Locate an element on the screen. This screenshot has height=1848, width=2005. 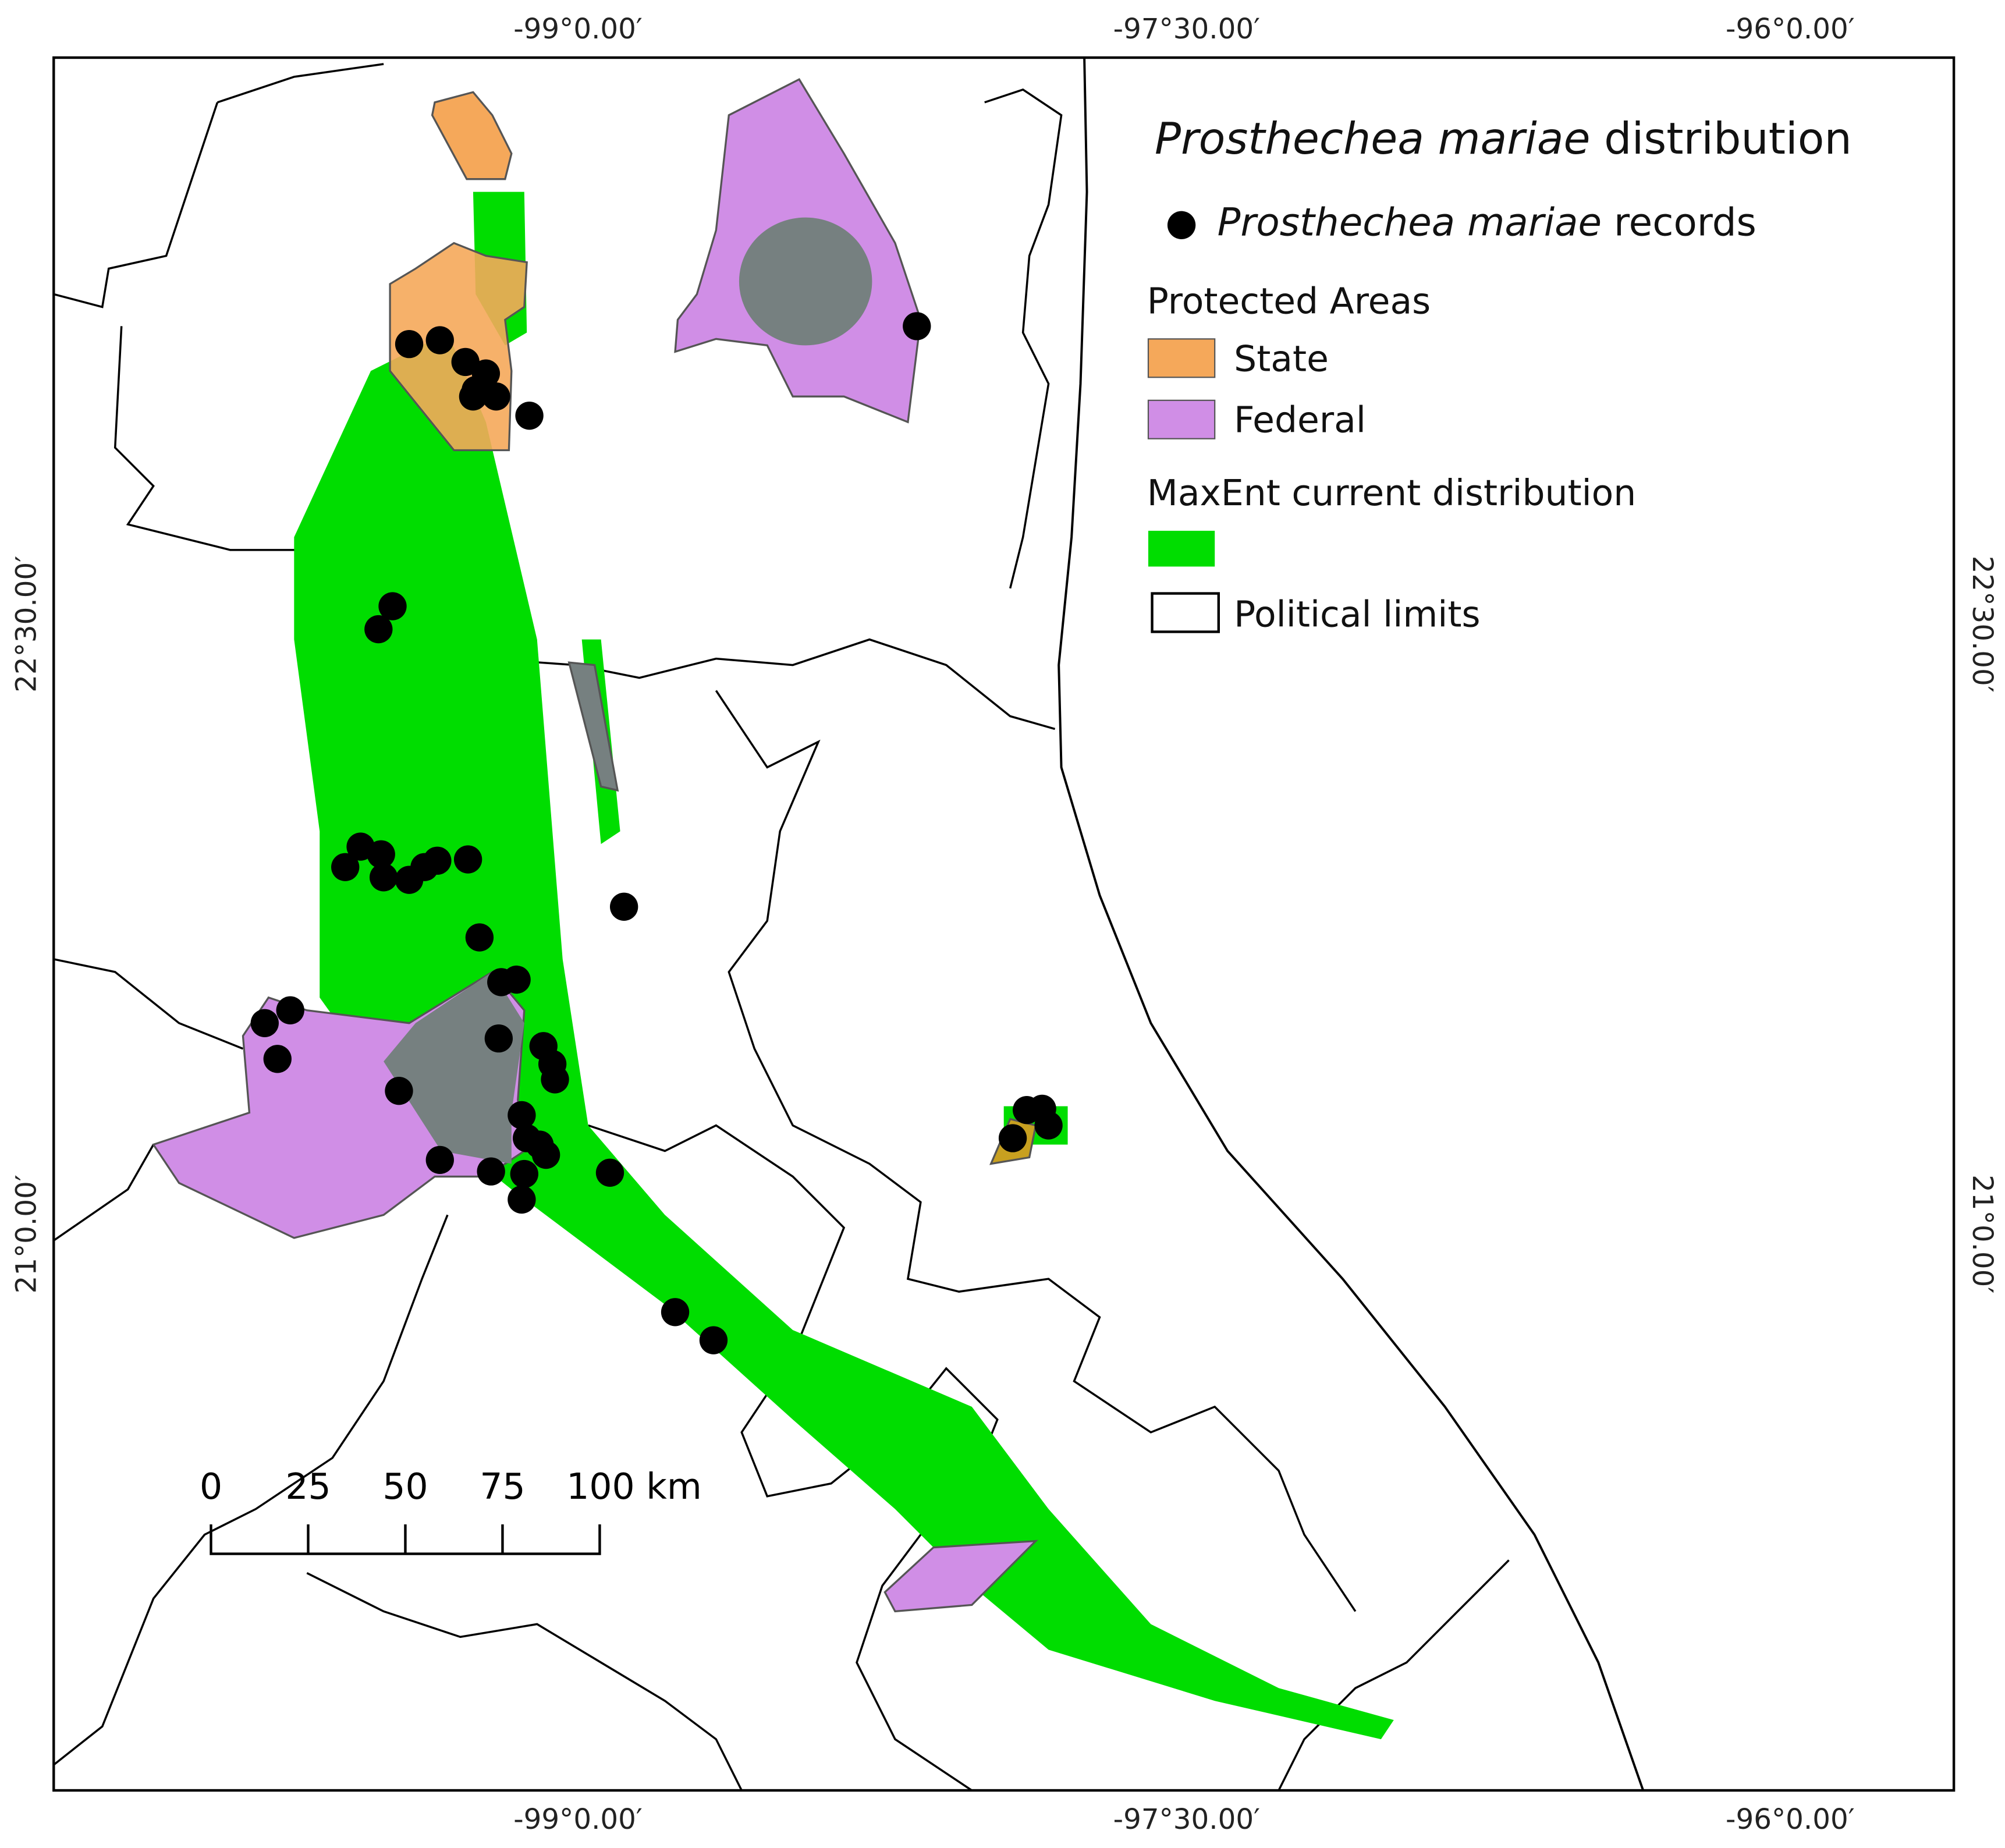
scale-bar-line is located at coordinates (406, 1539).